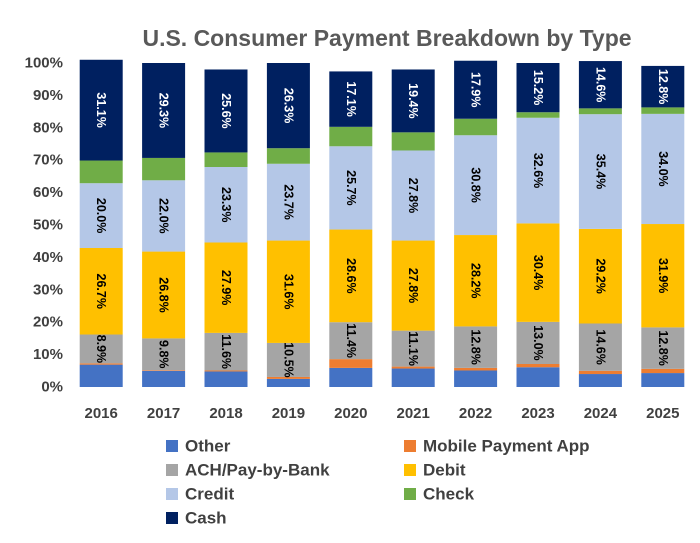 This screenshot has height=543, width=700. I want to click on bar-credit-2023, so click(538, 170).